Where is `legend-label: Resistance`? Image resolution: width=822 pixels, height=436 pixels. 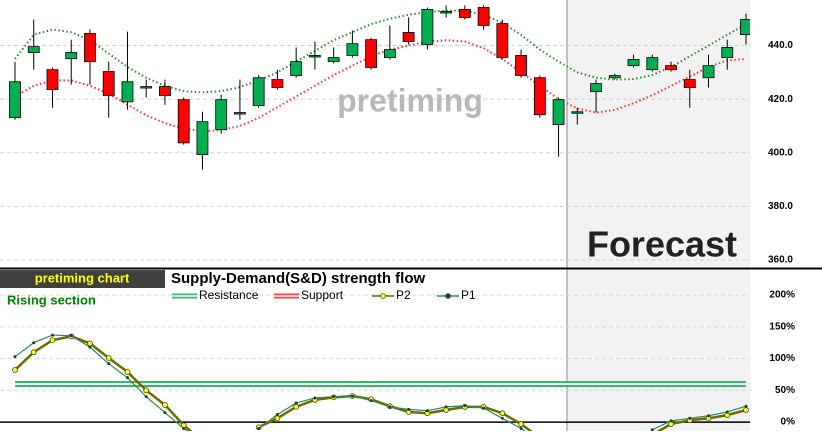 legend-label: Resistance is located at coordinates (229, 295).